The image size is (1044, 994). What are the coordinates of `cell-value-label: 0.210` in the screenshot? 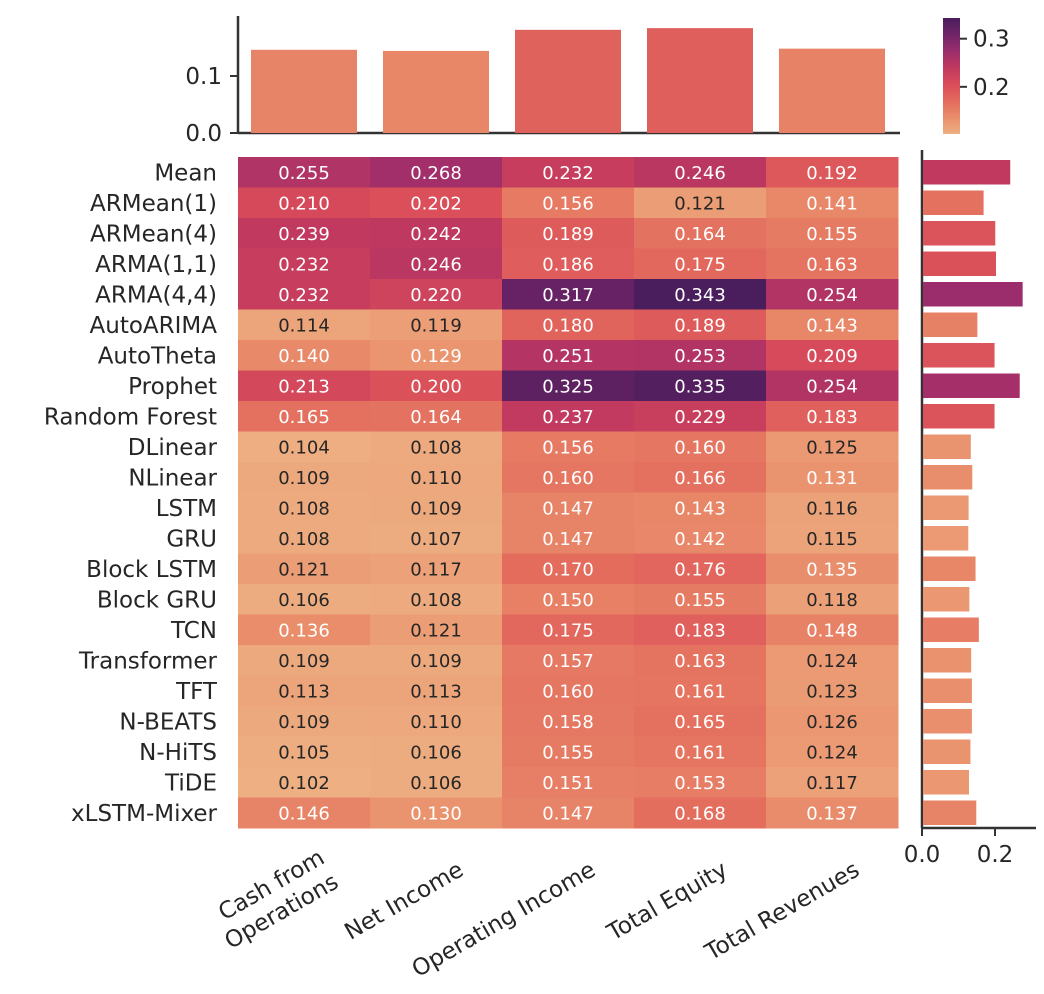 It's located at (304, 203).